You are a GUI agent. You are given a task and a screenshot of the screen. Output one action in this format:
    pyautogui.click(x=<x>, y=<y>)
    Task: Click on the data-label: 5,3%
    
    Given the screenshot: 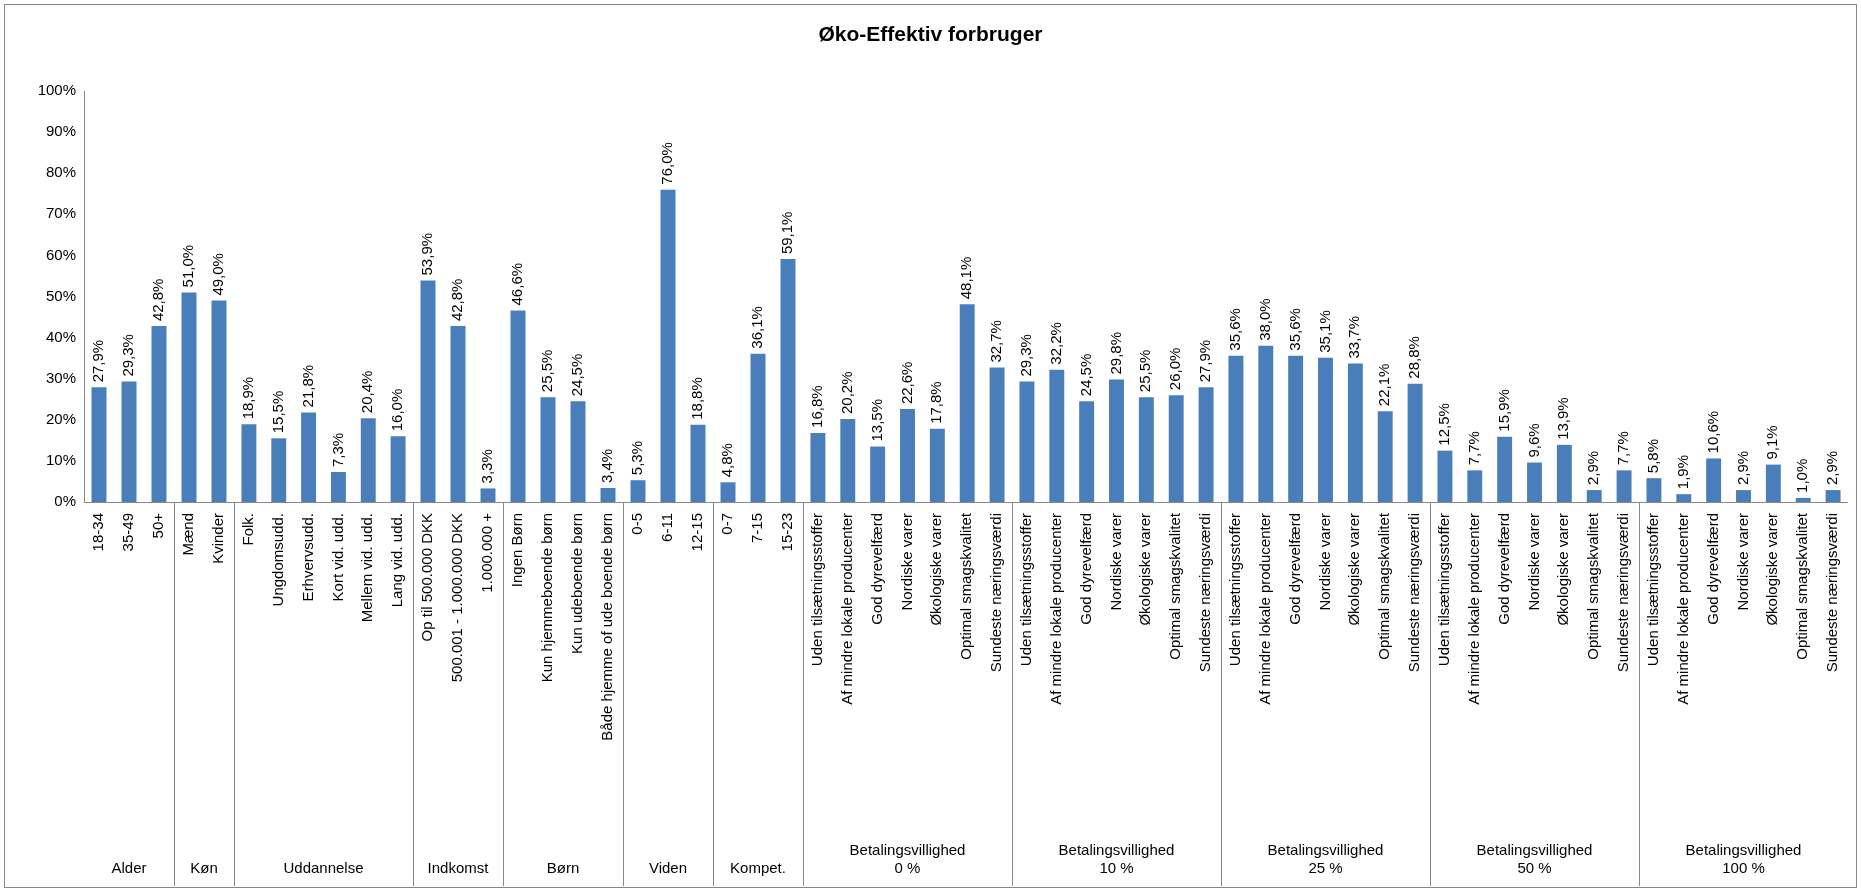 What is the action you would take?
    pyautogui.click(x=637, y=458)
    